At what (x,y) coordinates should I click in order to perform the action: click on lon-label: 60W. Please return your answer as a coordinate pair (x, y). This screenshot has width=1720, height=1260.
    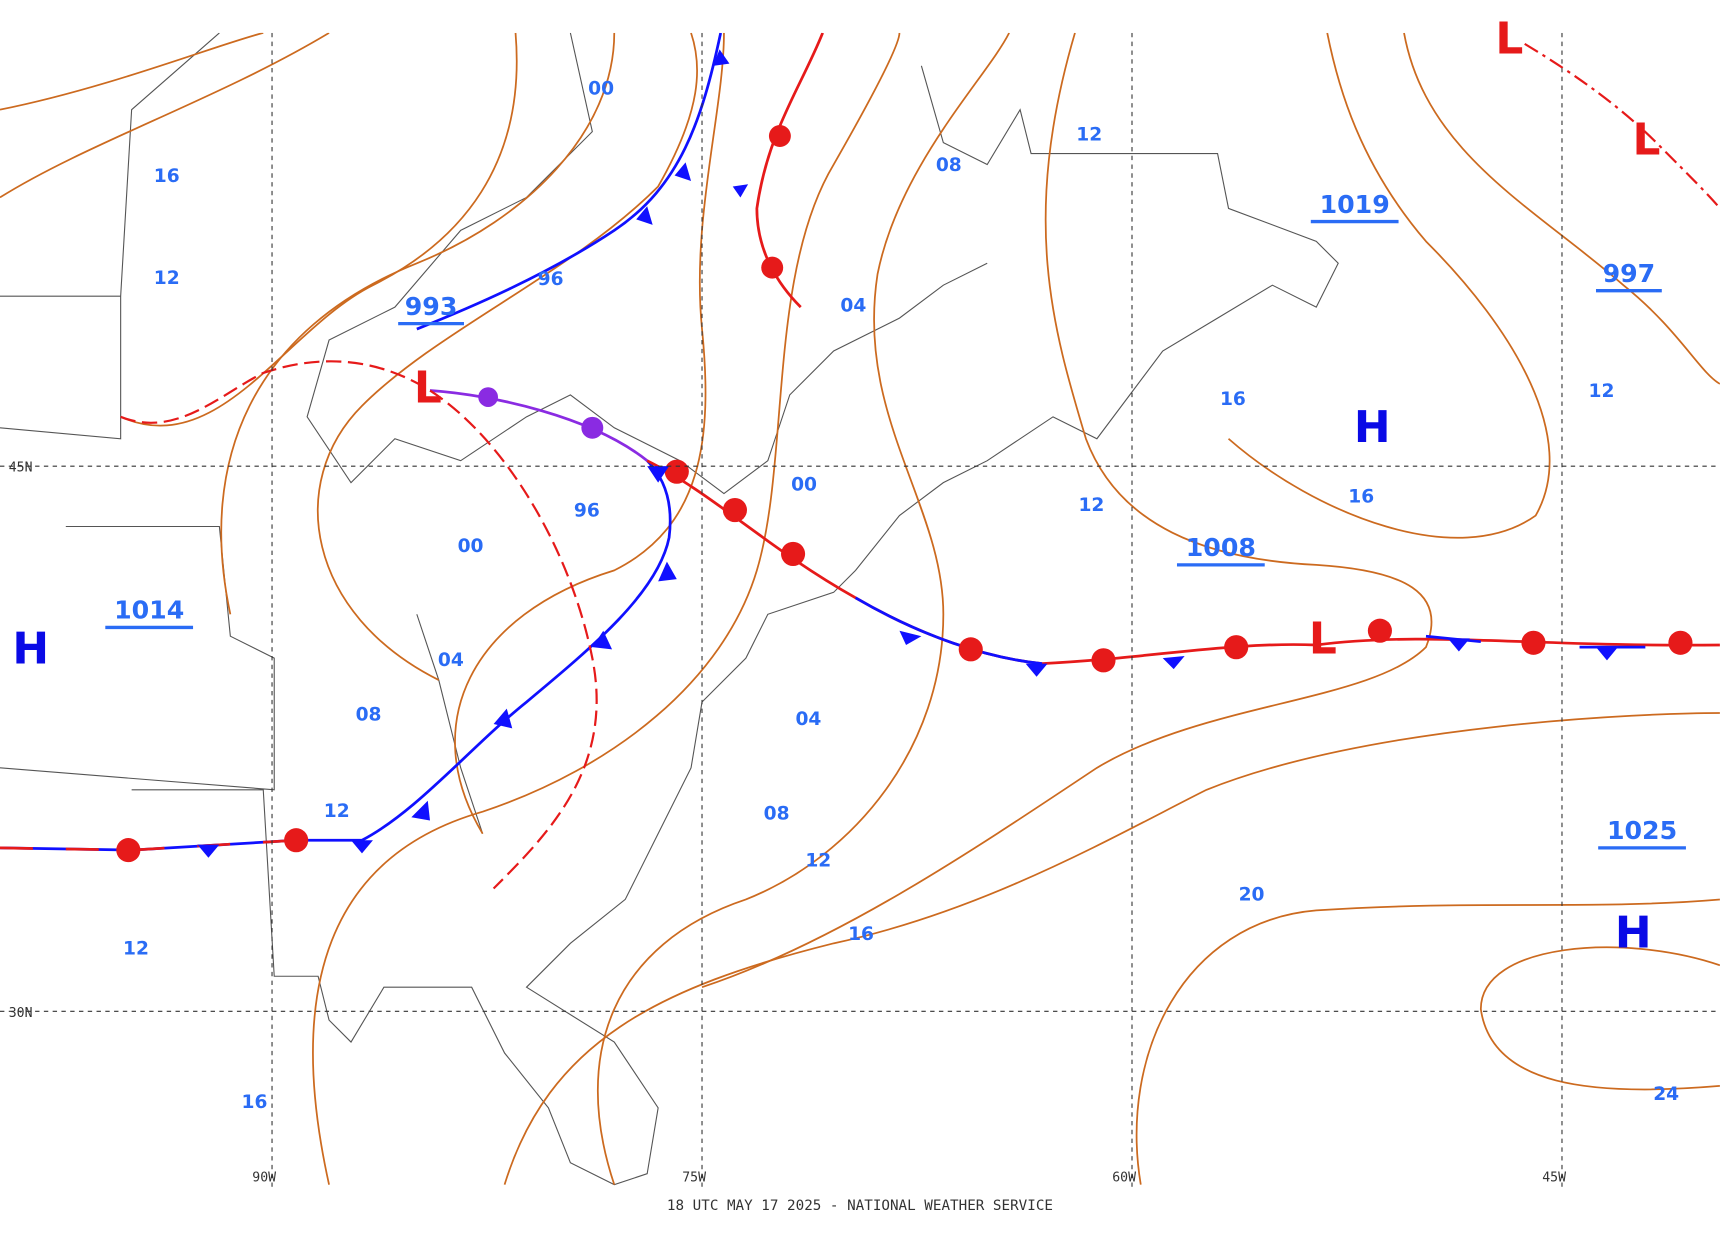
    Looking at the image, I should click on (1124, 1177).